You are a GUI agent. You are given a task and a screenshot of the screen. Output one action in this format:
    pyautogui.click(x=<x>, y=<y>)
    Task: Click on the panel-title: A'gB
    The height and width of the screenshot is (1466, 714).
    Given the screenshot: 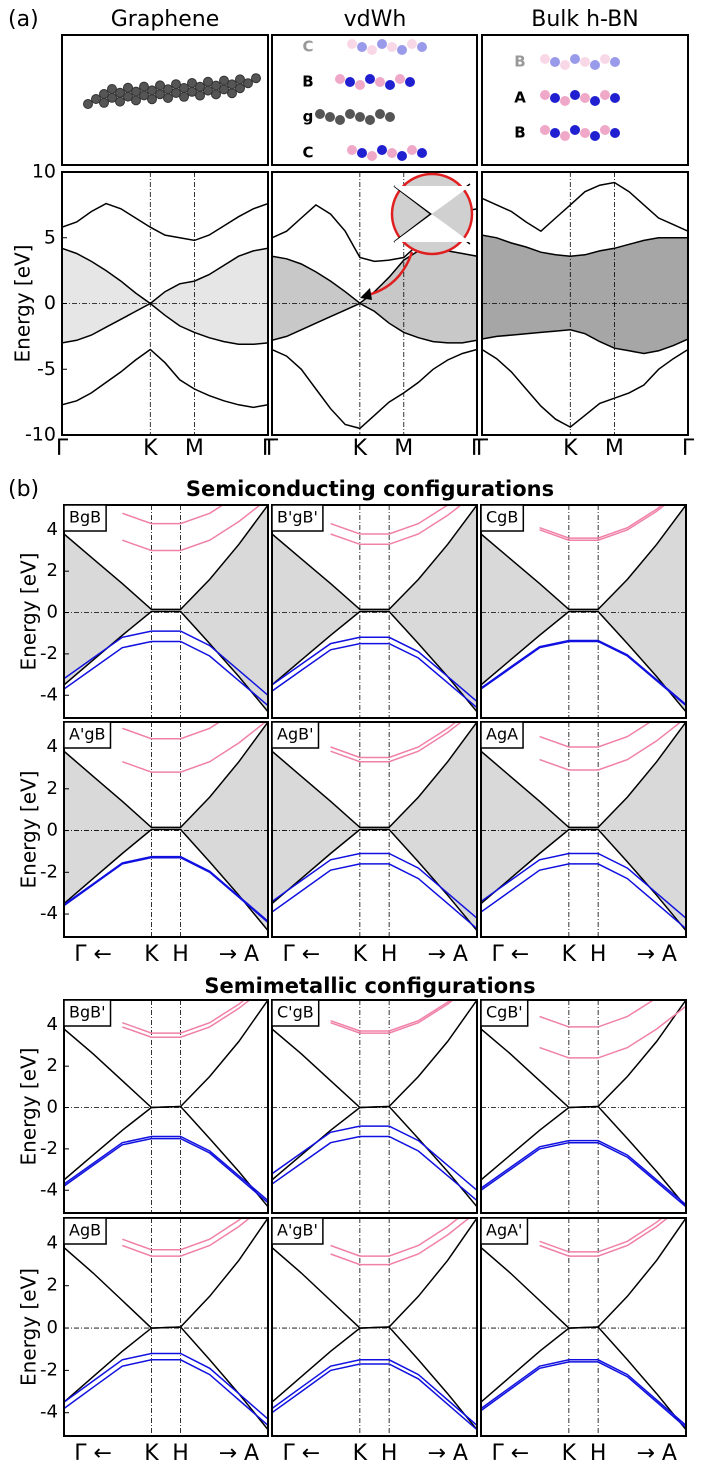 What is the action you would take?
    pyautogui.click(x=87, y=734)
    